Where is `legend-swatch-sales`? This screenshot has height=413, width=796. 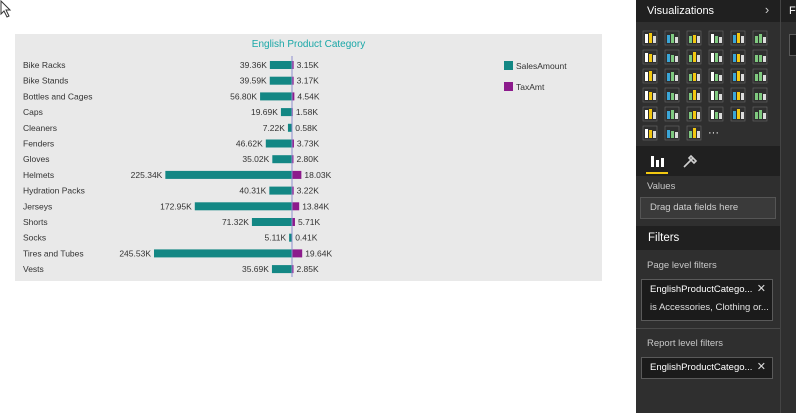
legend-swatch-sales is located at coordinates (508, 65).